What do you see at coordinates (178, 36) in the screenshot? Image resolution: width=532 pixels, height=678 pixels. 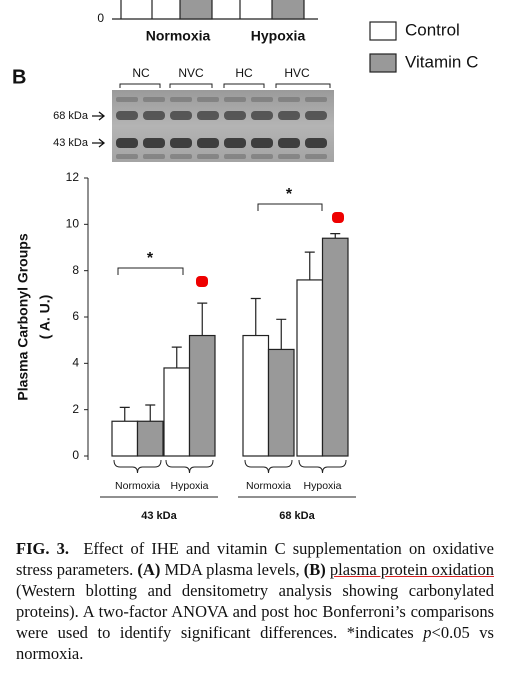 I see `category-label: Normoxia` at bounding box center [178, 36].